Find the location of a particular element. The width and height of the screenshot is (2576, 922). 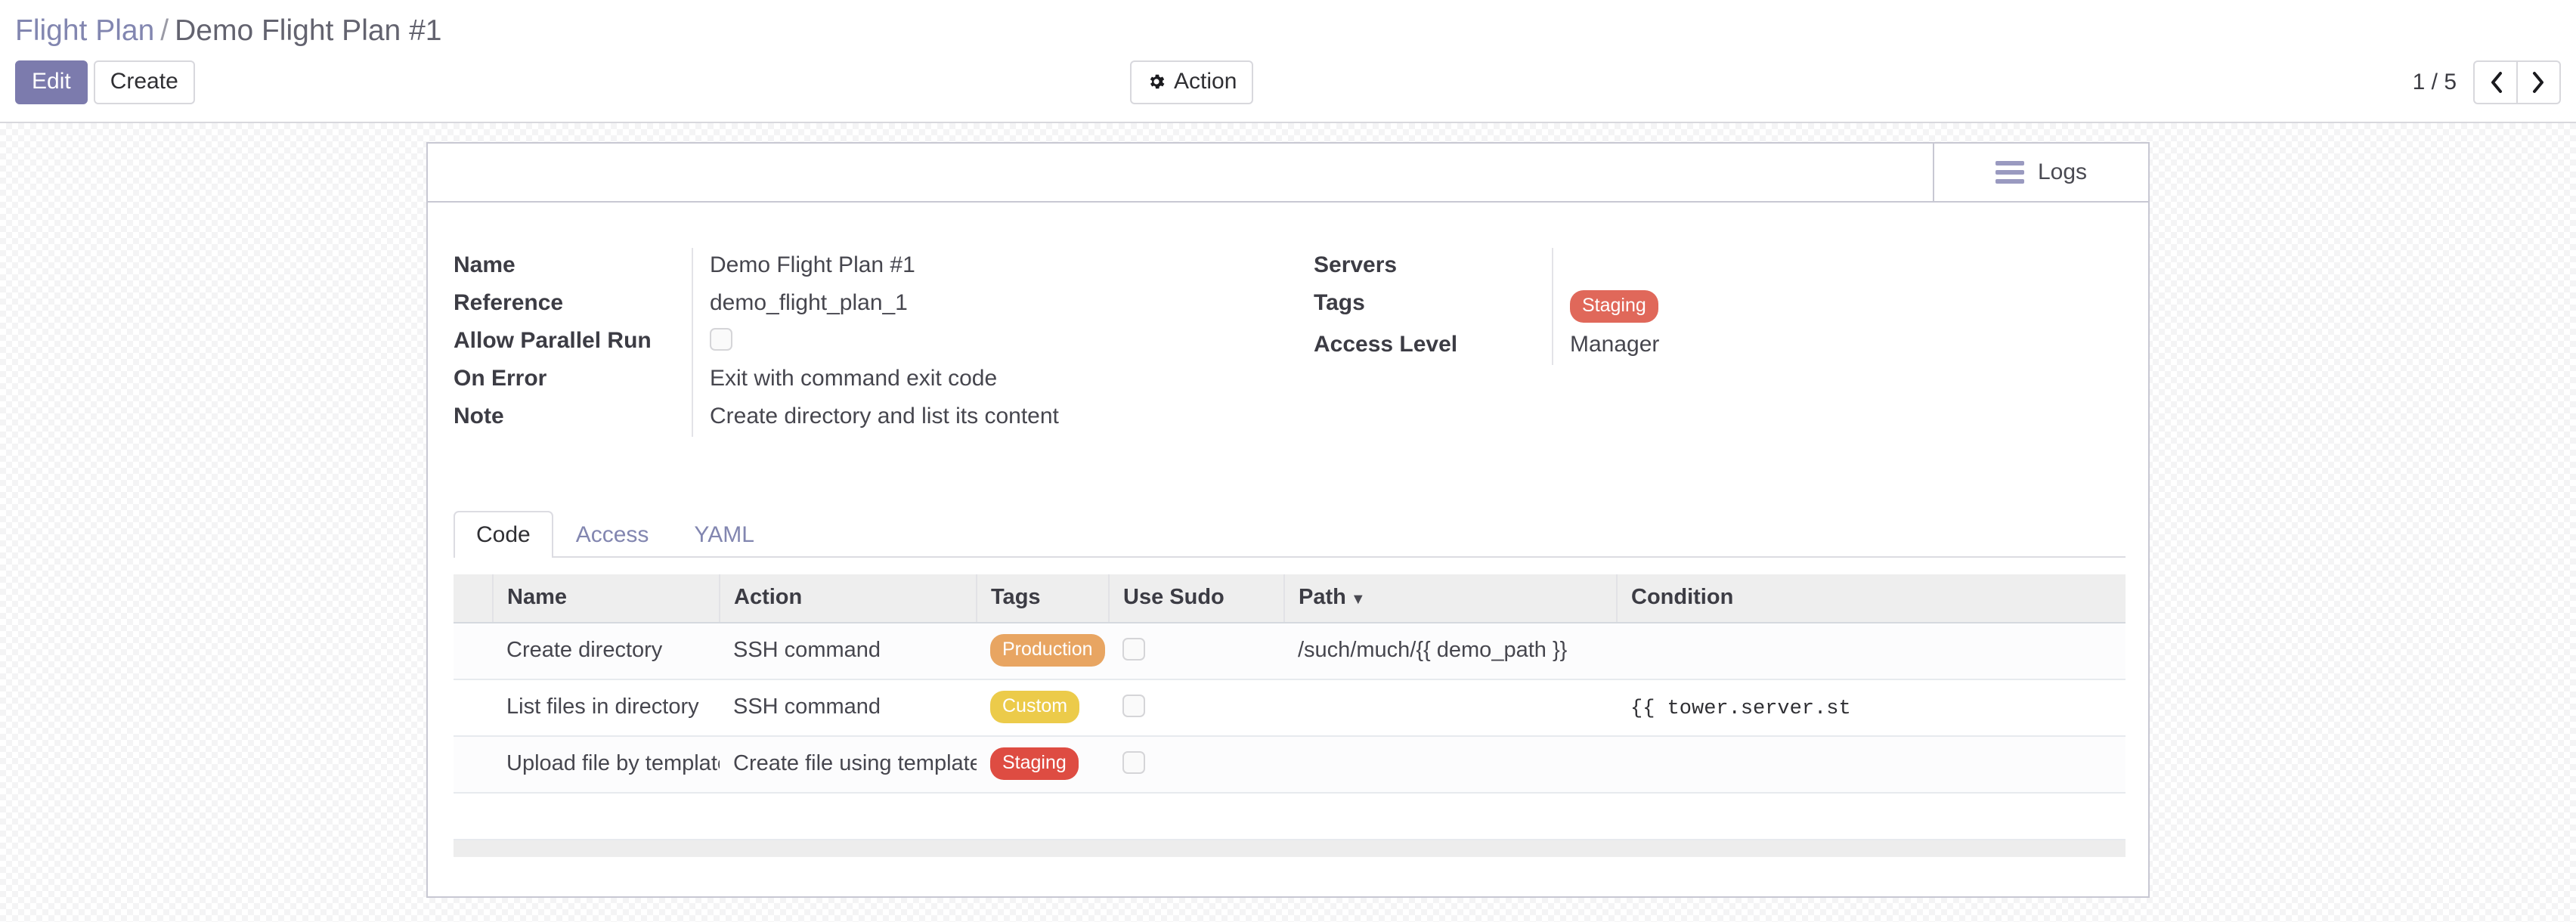

header-button-group: Edit Create is located at coordinates (105, 82).